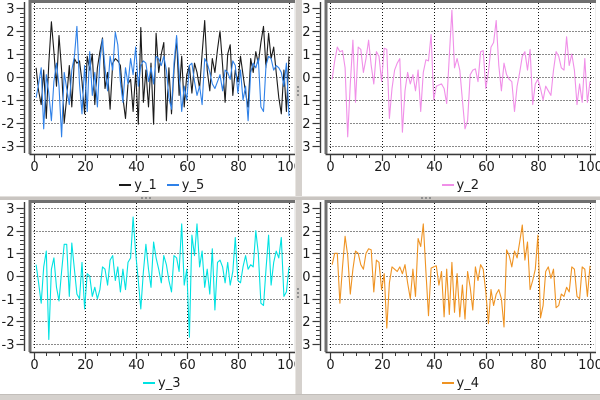 The image size is (600, 400). I want to click on legend-item-y_2: y_2, so click(460, 185).